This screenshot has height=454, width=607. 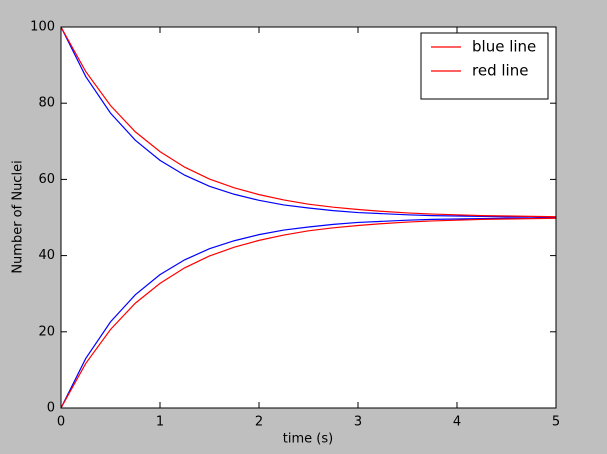 I want to click on y-tick-label: 80, so click(x=46, y=103).